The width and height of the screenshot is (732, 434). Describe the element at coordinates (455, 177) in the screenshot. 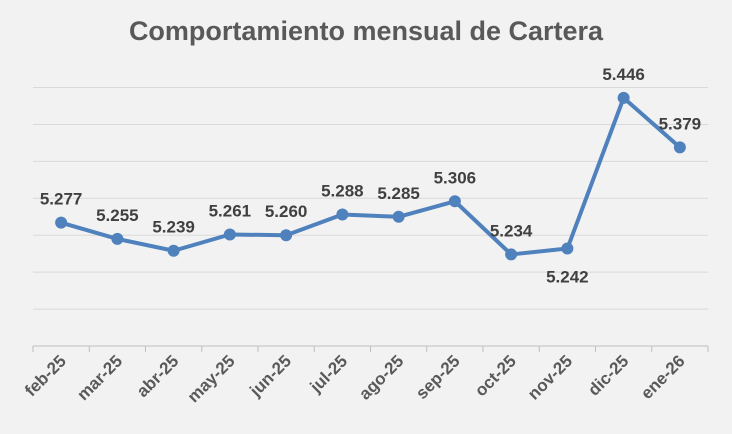

I see `data-label: 5.306` at that location.